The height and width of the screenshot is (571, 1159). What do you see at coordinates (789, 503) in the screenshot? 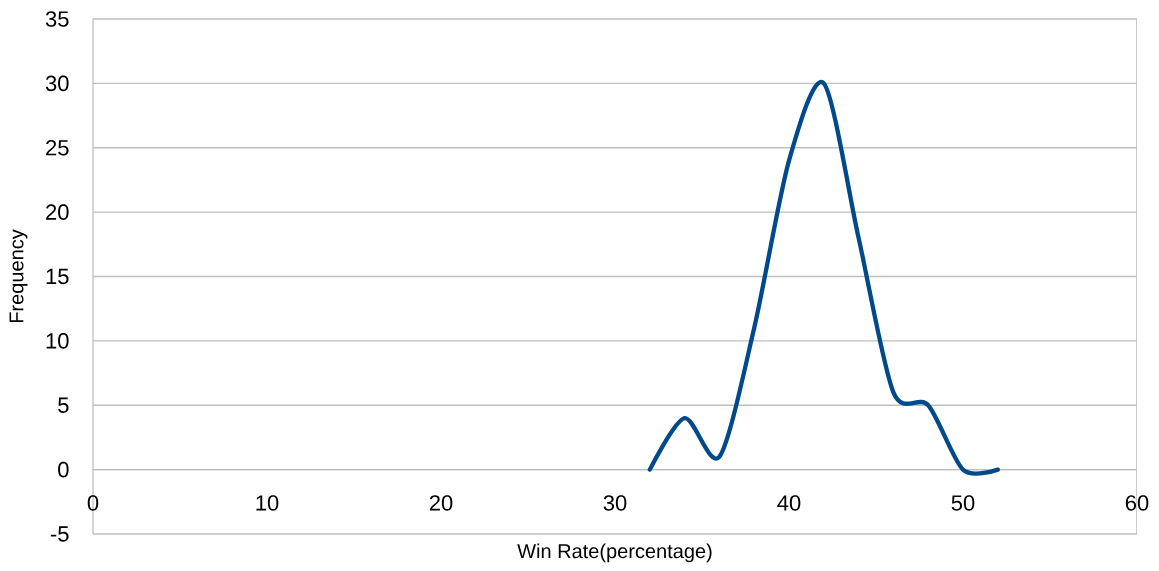
I see `x-tick-label: 40` at bounding box center [789, 503].